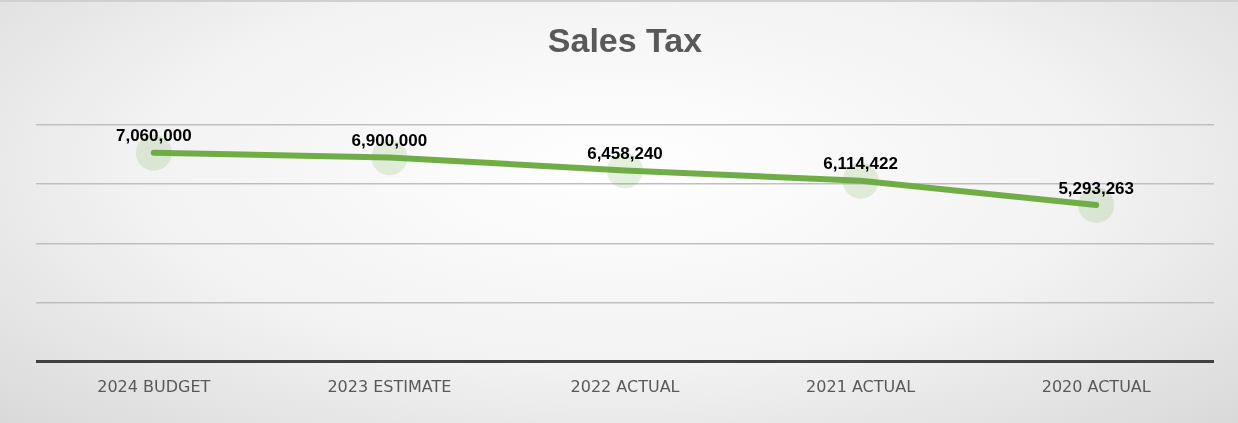  What do you see at coordinates (389, 141) in the screenshot?
I see `data-label: 6,900,000` at bounding box center [389, 141].